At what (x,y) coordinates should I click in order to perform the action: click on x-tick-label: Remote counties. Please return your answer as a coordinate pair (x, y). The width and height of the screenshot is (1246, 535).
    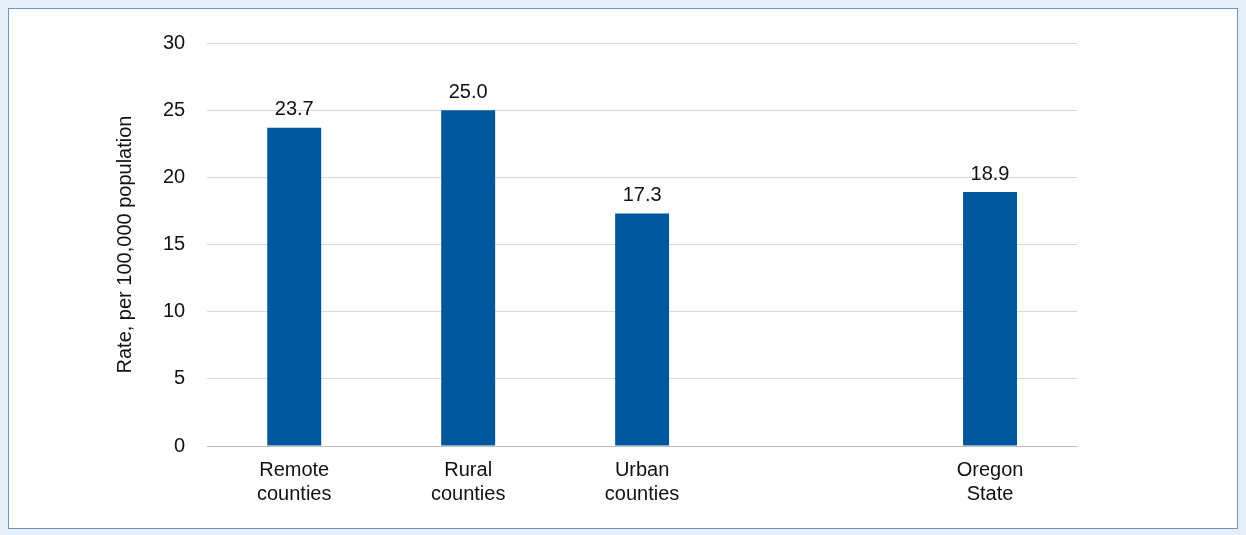
    Looking at the image, I should click on (294, 480).